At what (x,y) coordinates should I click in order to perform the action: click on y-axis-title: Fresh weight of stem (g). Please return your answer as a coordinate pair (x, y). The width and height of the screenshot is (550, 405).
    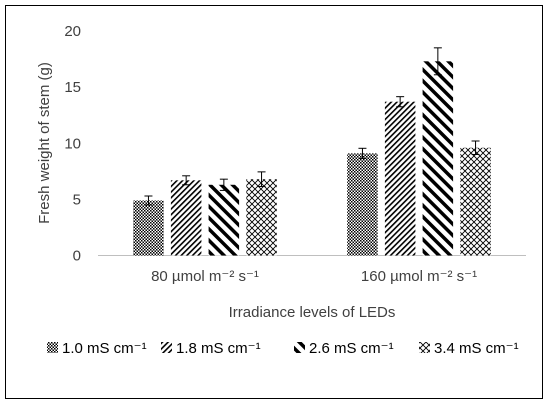
    Looking at the image, I should click on (44, 143).